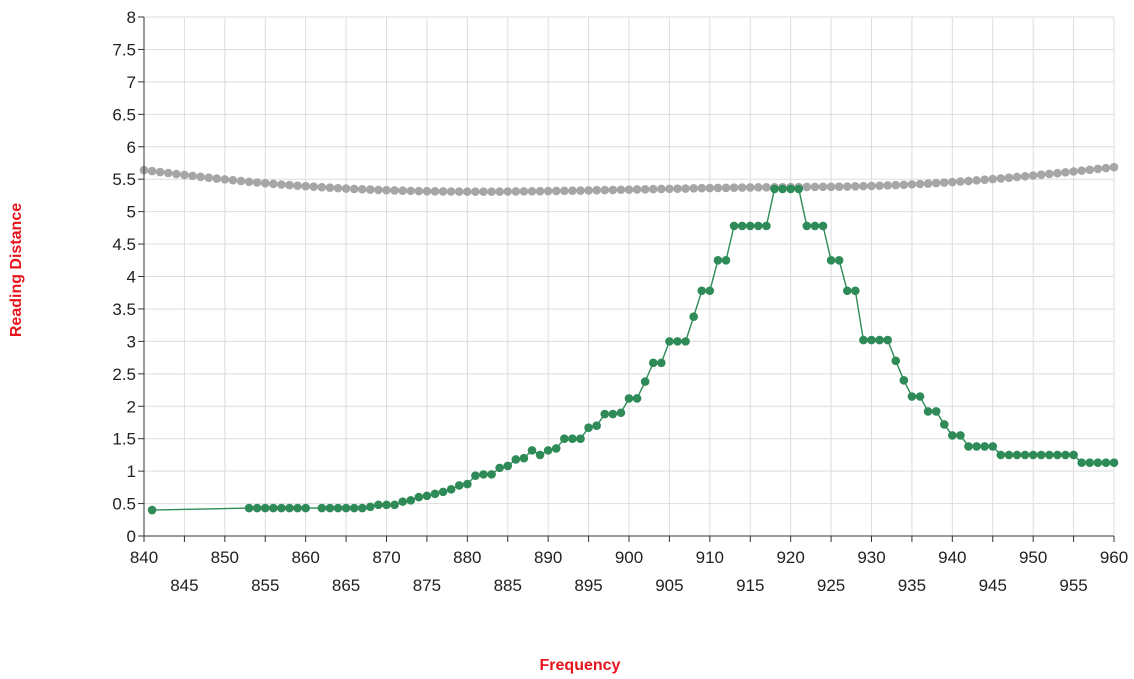  Describe the element at coordinates (669, 585) in the screenshot. I see `x-tick-label: 905` at that location.